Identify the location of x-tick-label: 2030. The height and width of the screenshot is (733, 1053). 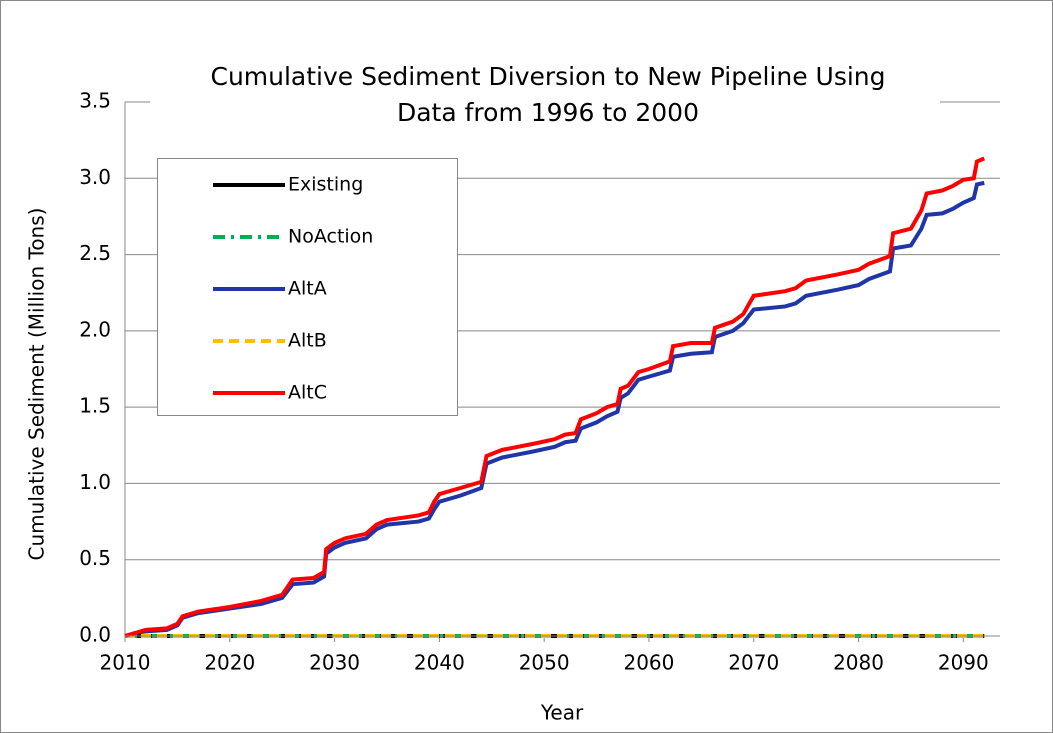
(334, 663).